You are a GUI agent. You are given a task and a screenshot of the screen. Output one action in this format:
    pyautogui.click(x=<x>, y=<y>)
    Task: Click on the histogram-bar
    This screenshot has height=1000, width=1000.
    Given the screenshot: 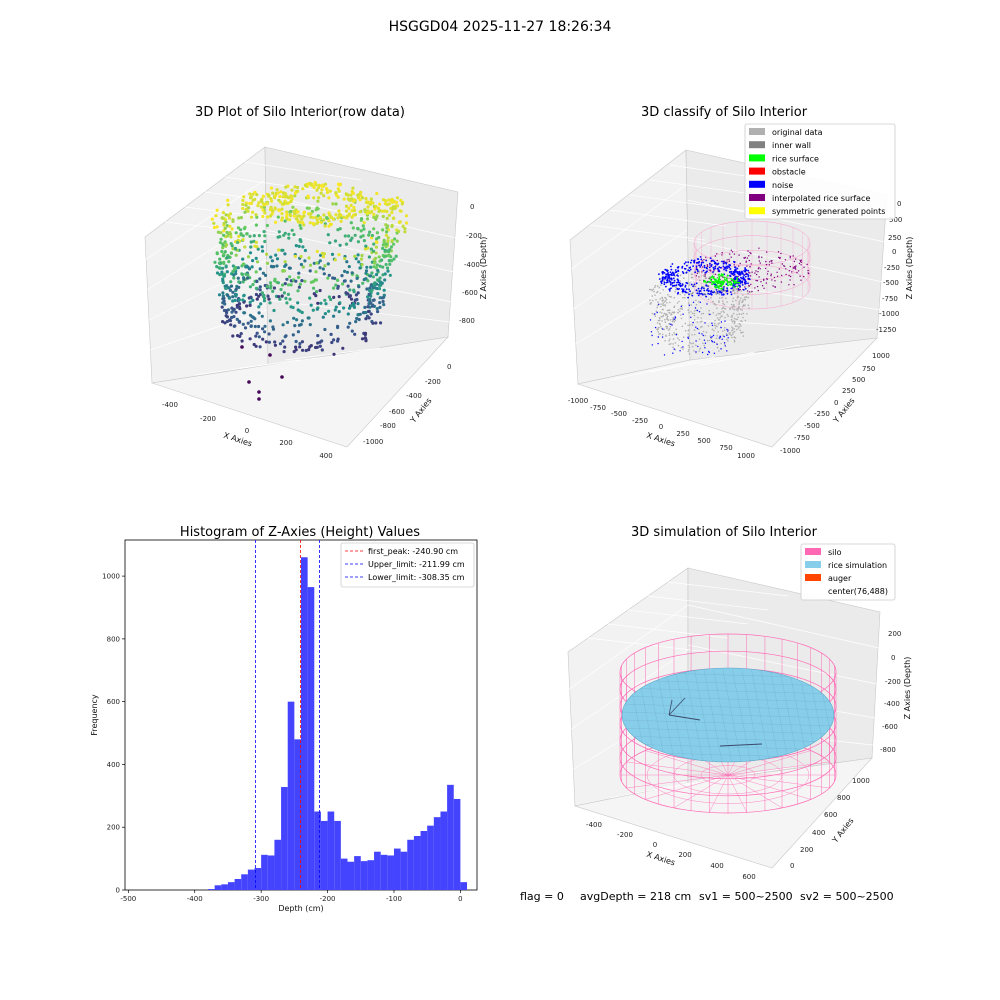 What is the action you would take?
    pyautogui.click(x=224, y=887)
    